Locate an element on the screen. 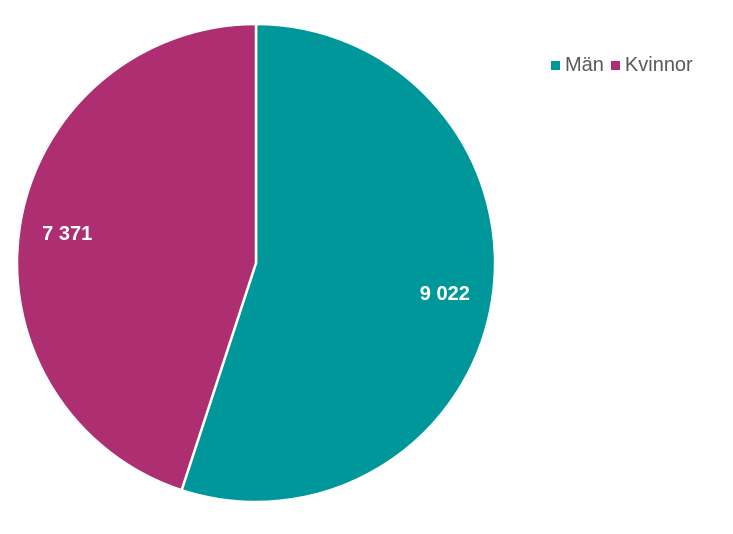  legend-label-kvinnor: Kvinnor is located at coordinates (658, 65).